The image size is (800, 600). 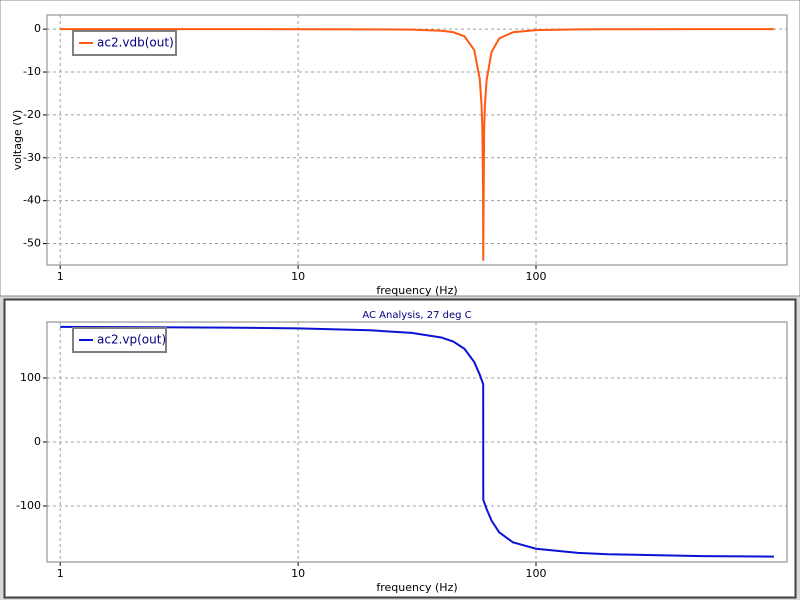 What do you see at coordinates (32, 114) in the screenshot?
I see `y-tick-label: -20` at bounding box center [32, 114].